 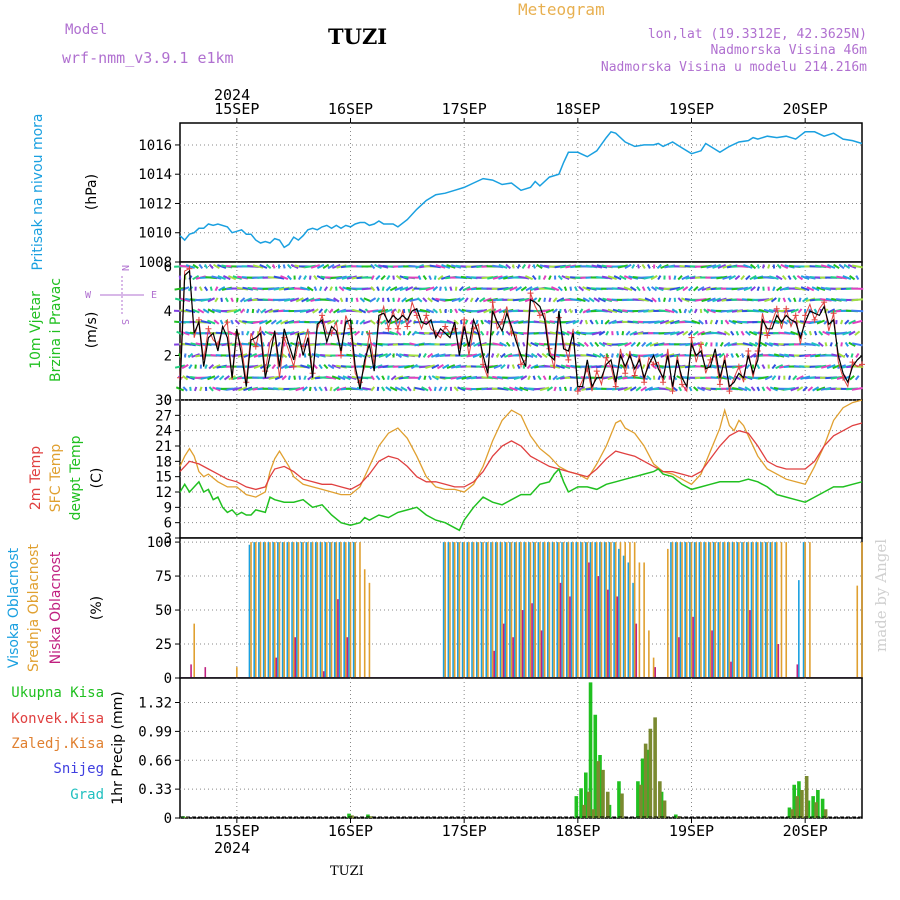 What do you see at coordinates (87, 795) in the screenshot?
I see `precip-legend-4: Grad` at bounding box center [87, 795].